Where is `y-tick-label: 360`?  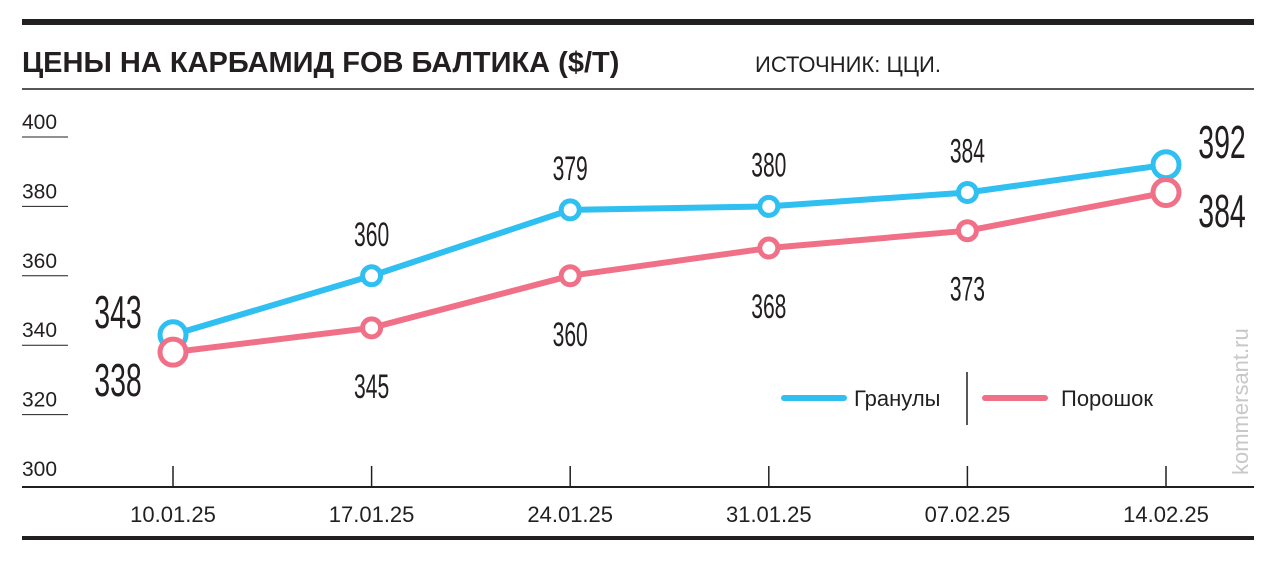
y-tick-label: 360 is located at coordinates (39, 261).